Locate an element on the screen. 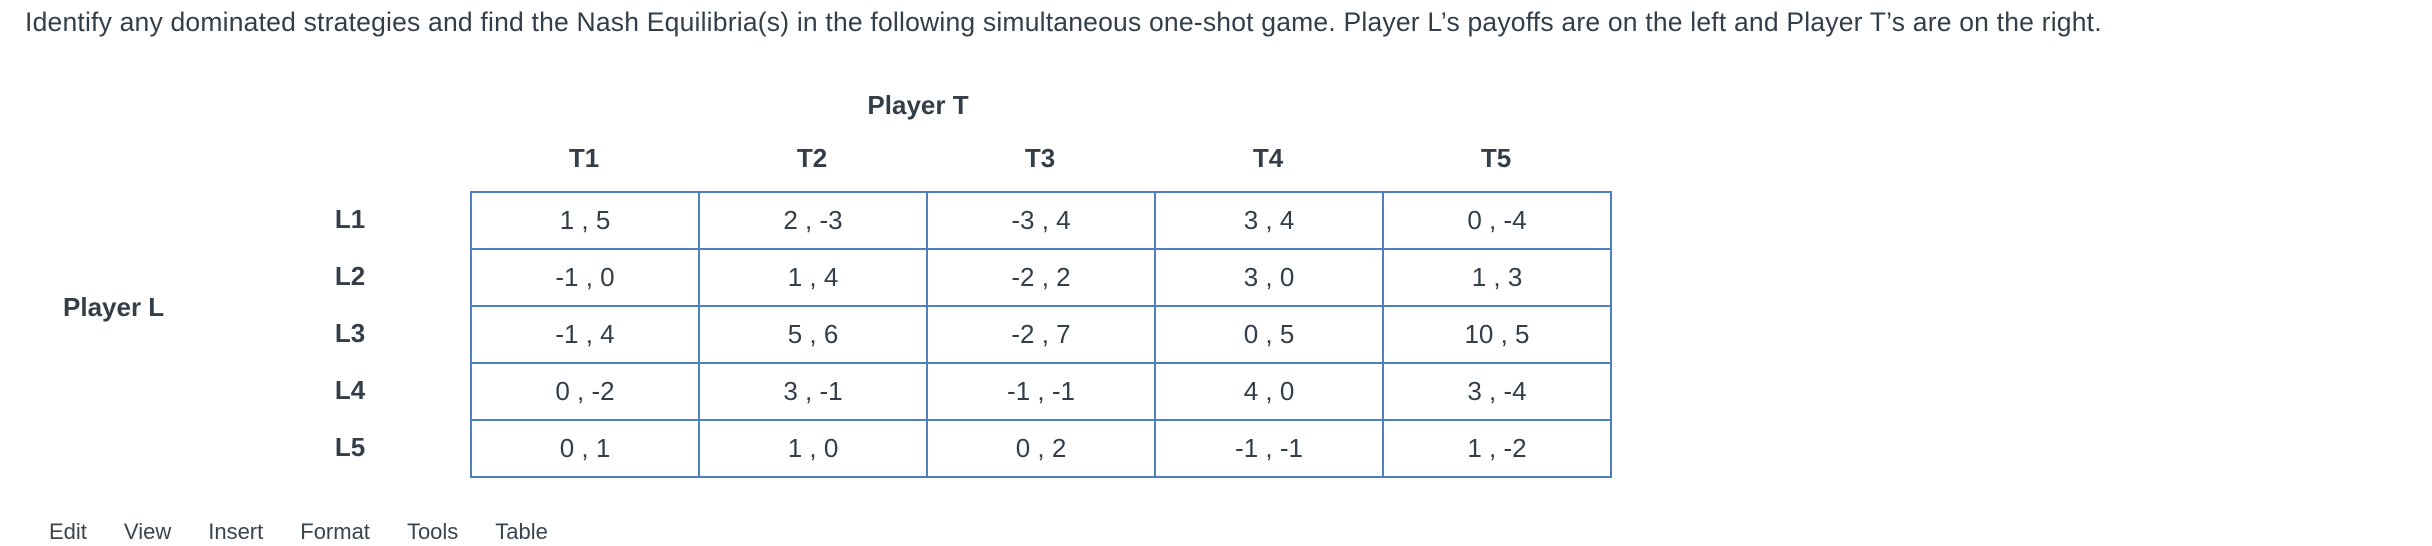  payoff-cell: 1 , 4 is located at coordinates (813, 277).